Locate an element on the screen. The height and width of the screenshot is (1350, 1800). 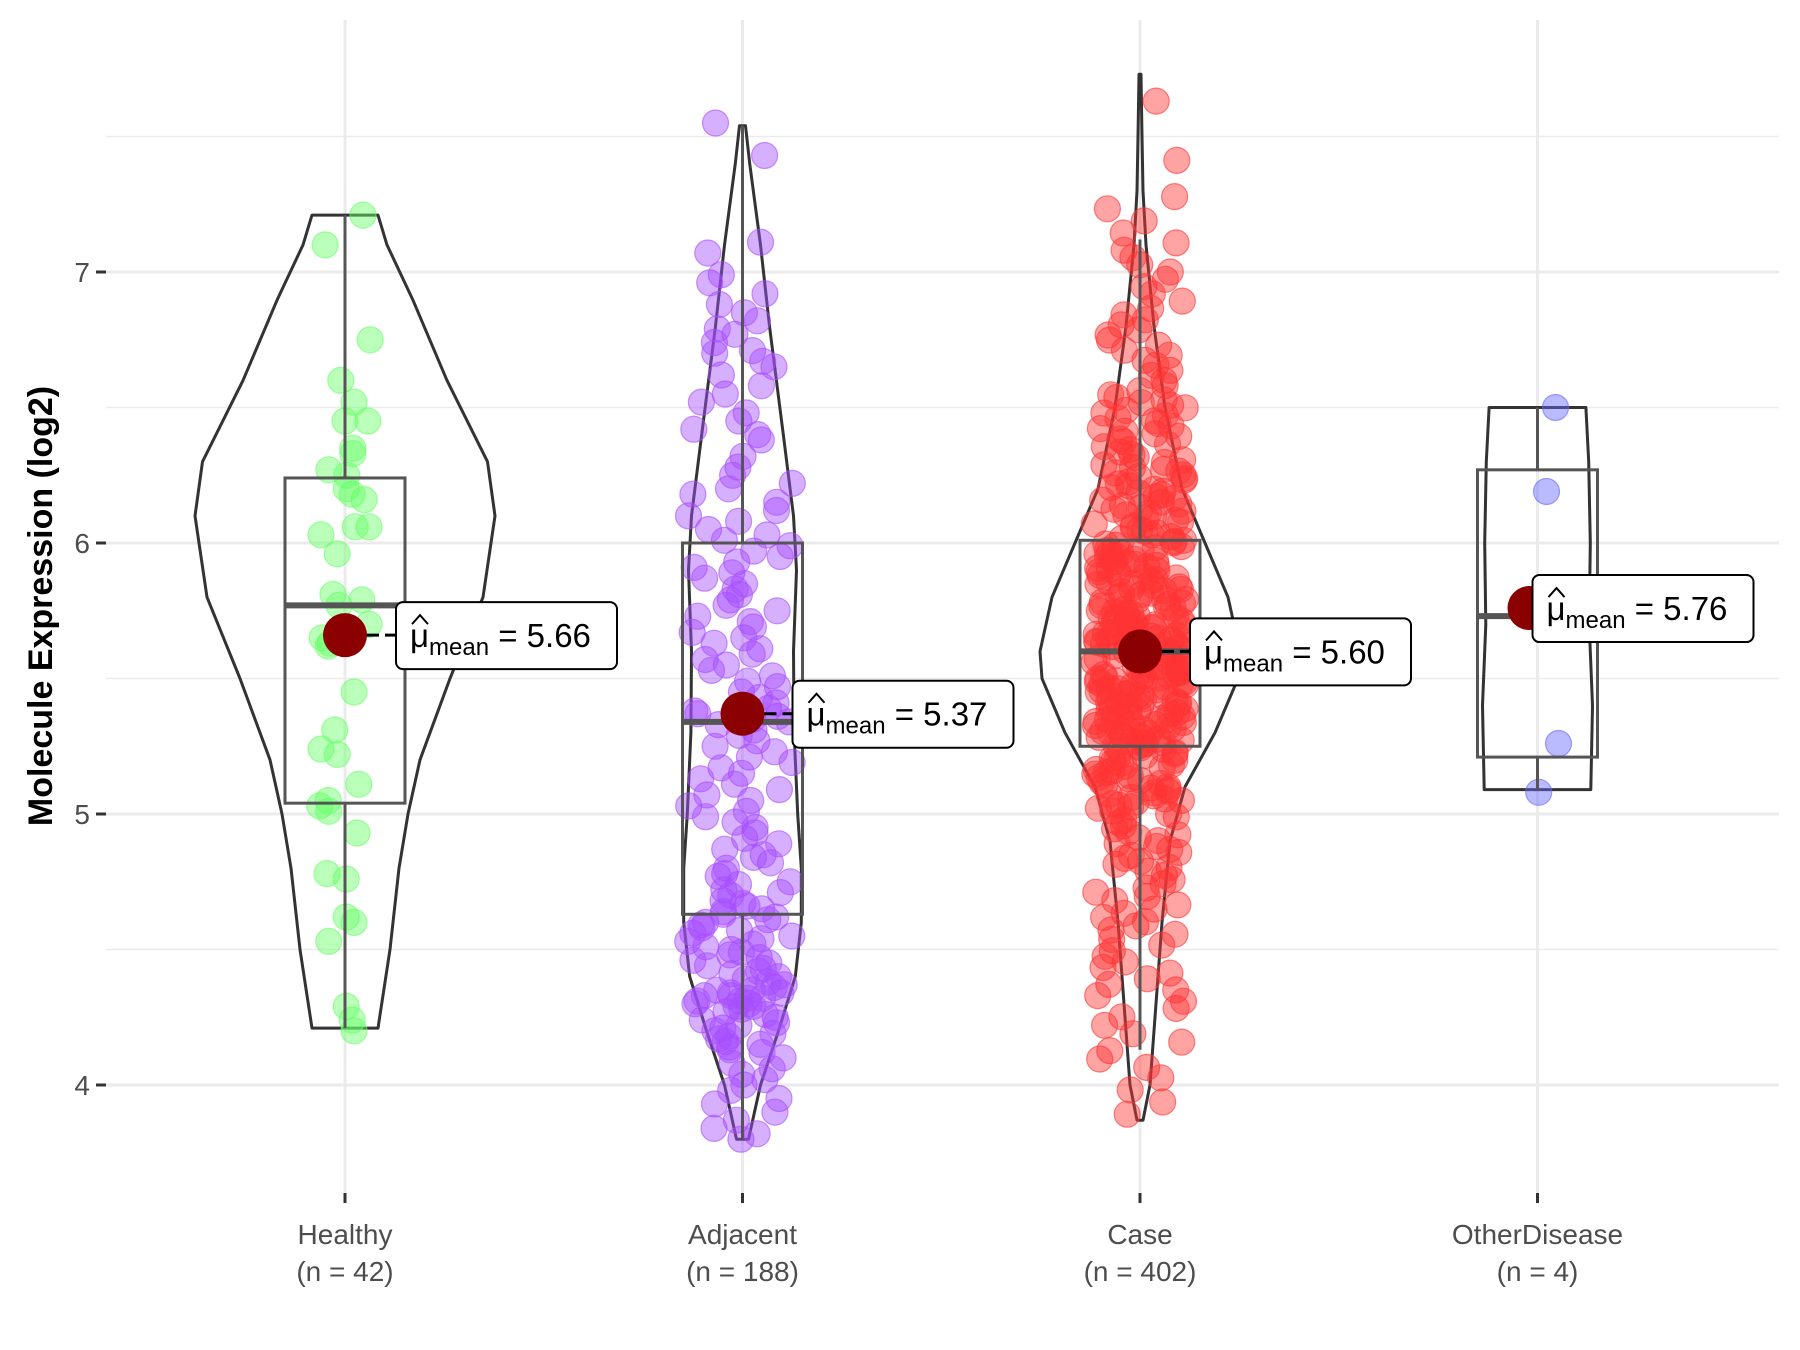
mean-label: μmean = 5.66 is located at coordinates (500, 639).